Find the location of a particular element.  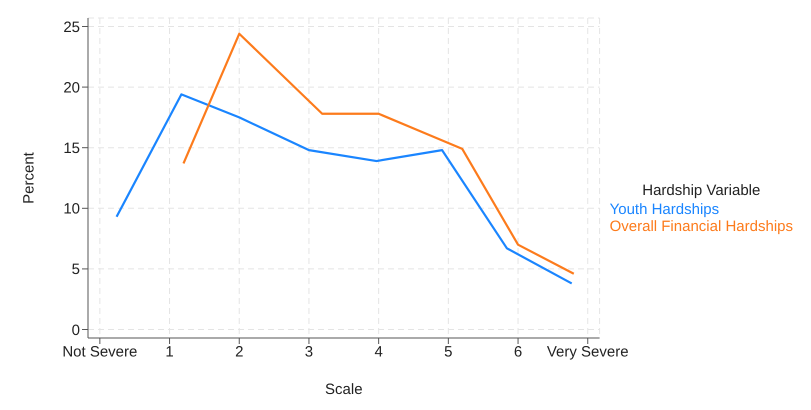

y-tick-label: 0 is located at coordinates (76, 330).